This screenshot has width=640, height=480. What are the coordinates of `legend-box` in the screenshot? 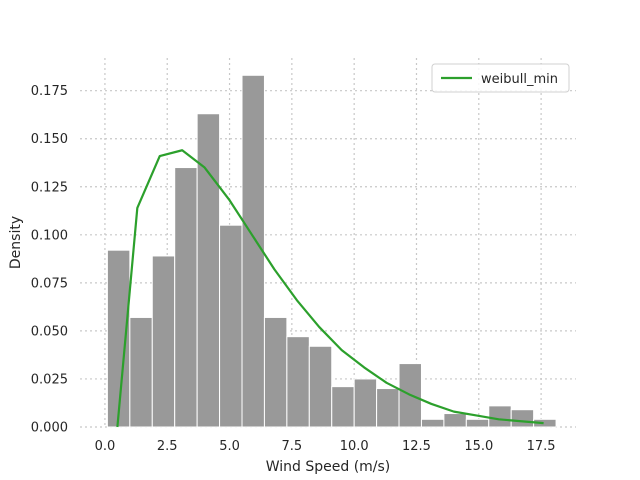 It's located at (500, 78).